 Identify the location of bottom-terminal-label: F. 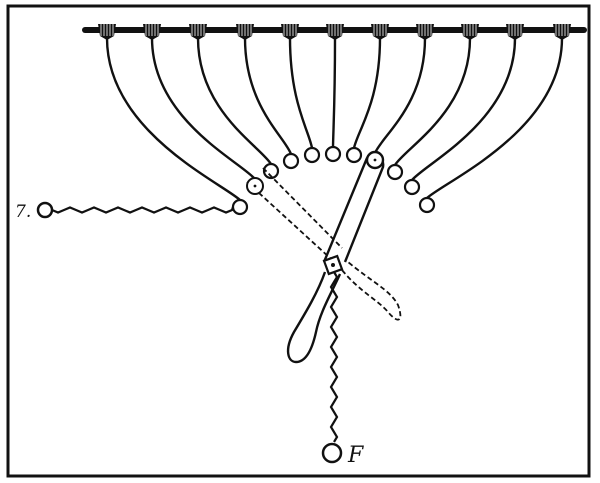
(355, 455).